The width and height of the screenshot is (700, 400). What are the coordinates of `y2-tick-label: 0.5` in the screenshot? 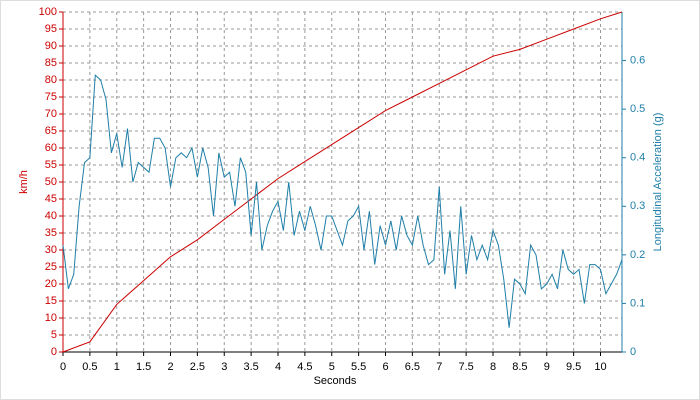 It's located at (637, 109).